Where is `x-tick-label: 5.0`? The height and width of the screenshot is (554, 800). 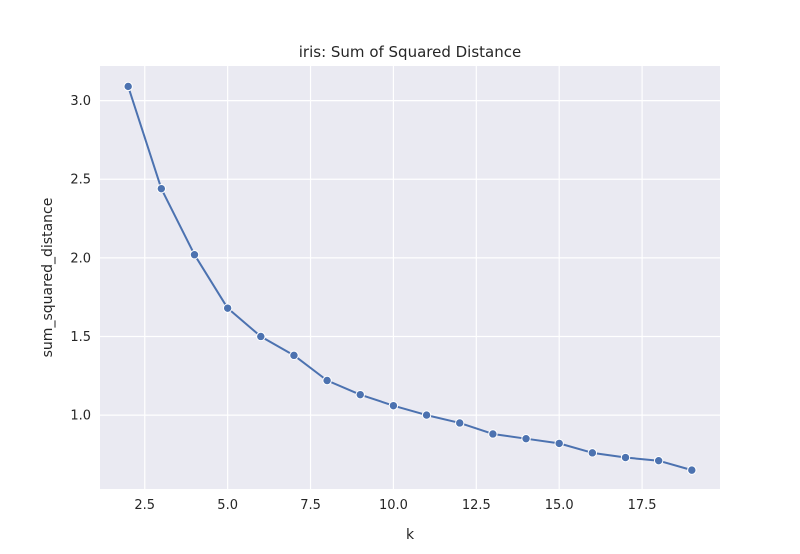
x-tick-label: 5.0 is located at coordinates (227, 505).